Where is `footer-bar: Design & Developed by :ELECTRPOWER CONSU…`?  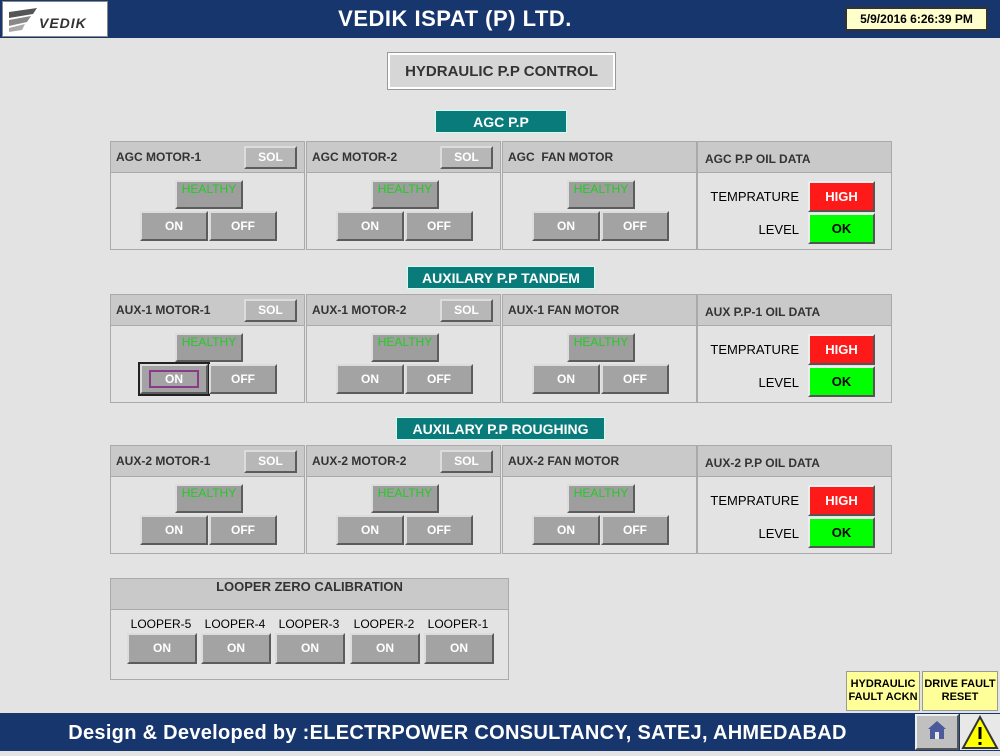
footer-bar: Design & Developed by :ELECTRPOWER CONSU… is located at coordinates (500, 732).